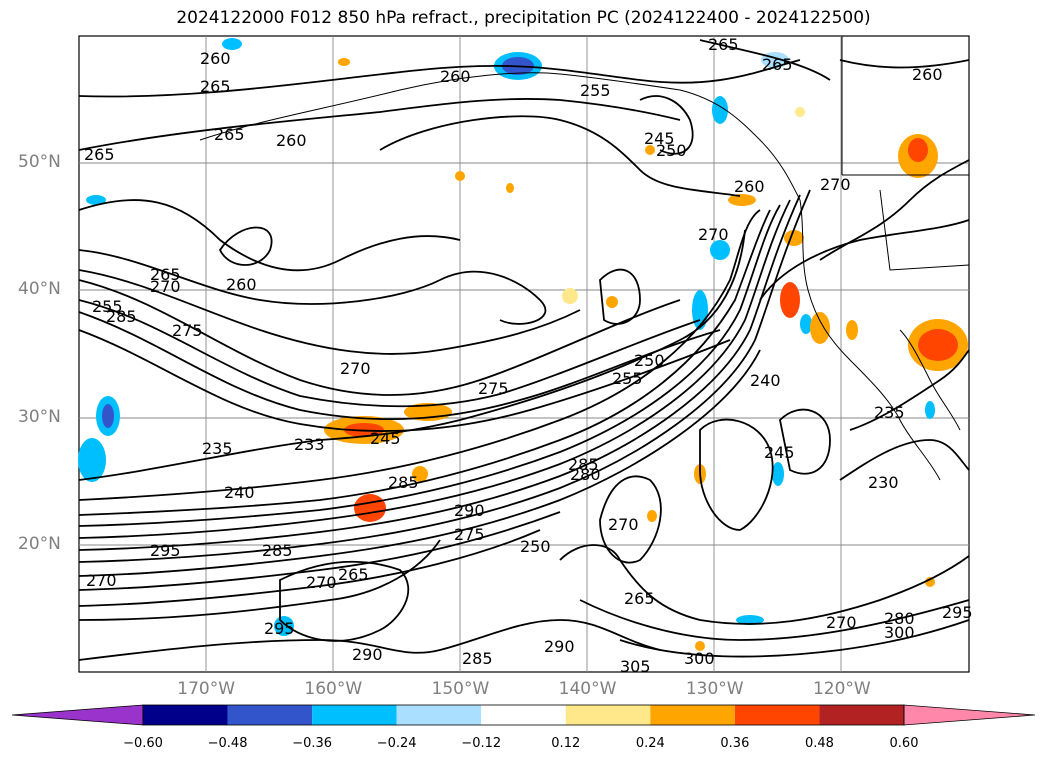 This screenshot has width=1047, height=765. What do you see at coordinates (635, 666) in the screenshot?
I see `contour-label: 305` at bounding box center [635, 666].